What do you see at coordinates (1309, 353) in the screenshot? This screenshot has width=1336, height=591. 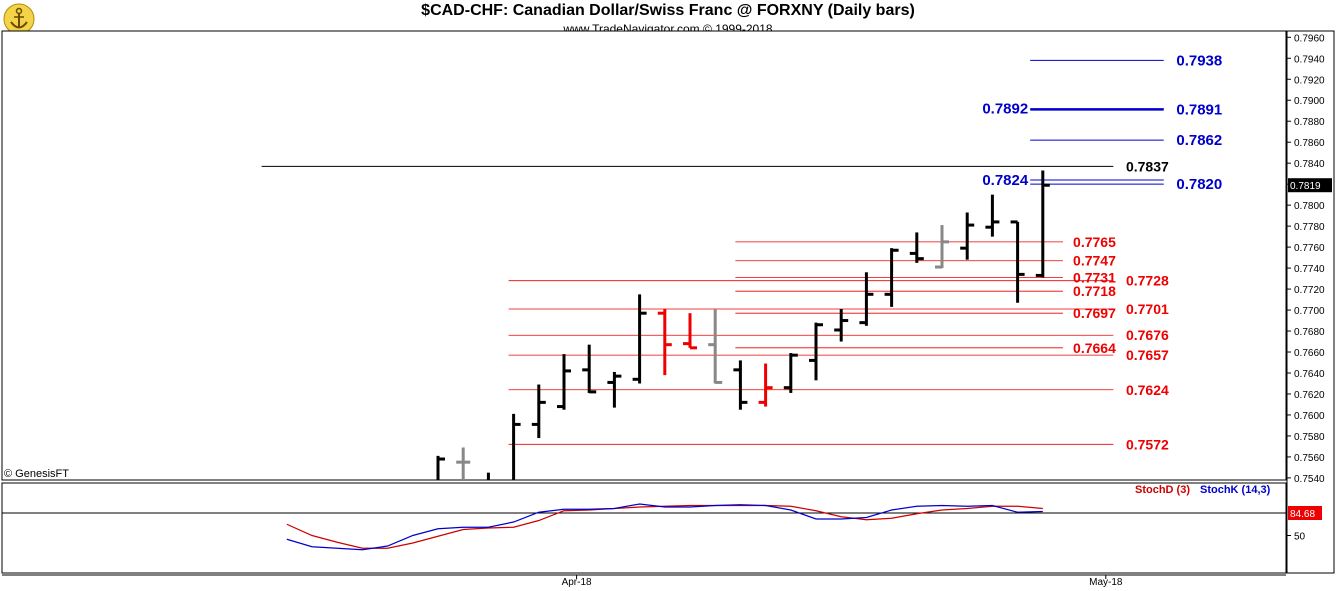 I see `y-tick-label: 0.7660` at bounding box center [1309, 353].